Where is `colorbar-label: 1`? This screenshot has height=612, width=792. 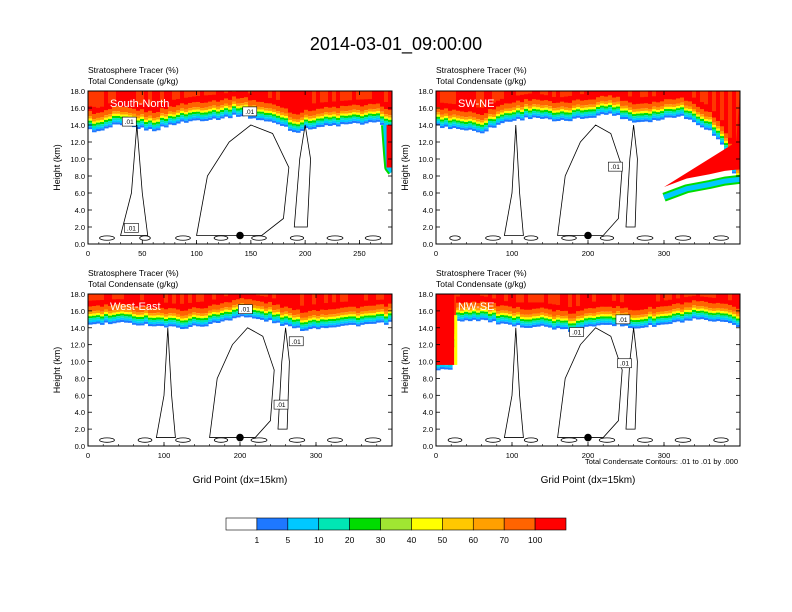 colorbar-label: 1 is located at coordinates (257, 540).